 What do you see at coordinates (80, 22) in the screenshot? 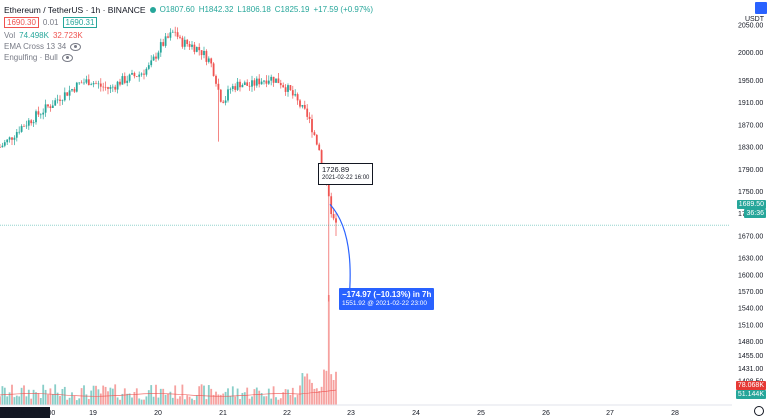
I see `ask-price: 1690.31` at bounding box center [80, 22].